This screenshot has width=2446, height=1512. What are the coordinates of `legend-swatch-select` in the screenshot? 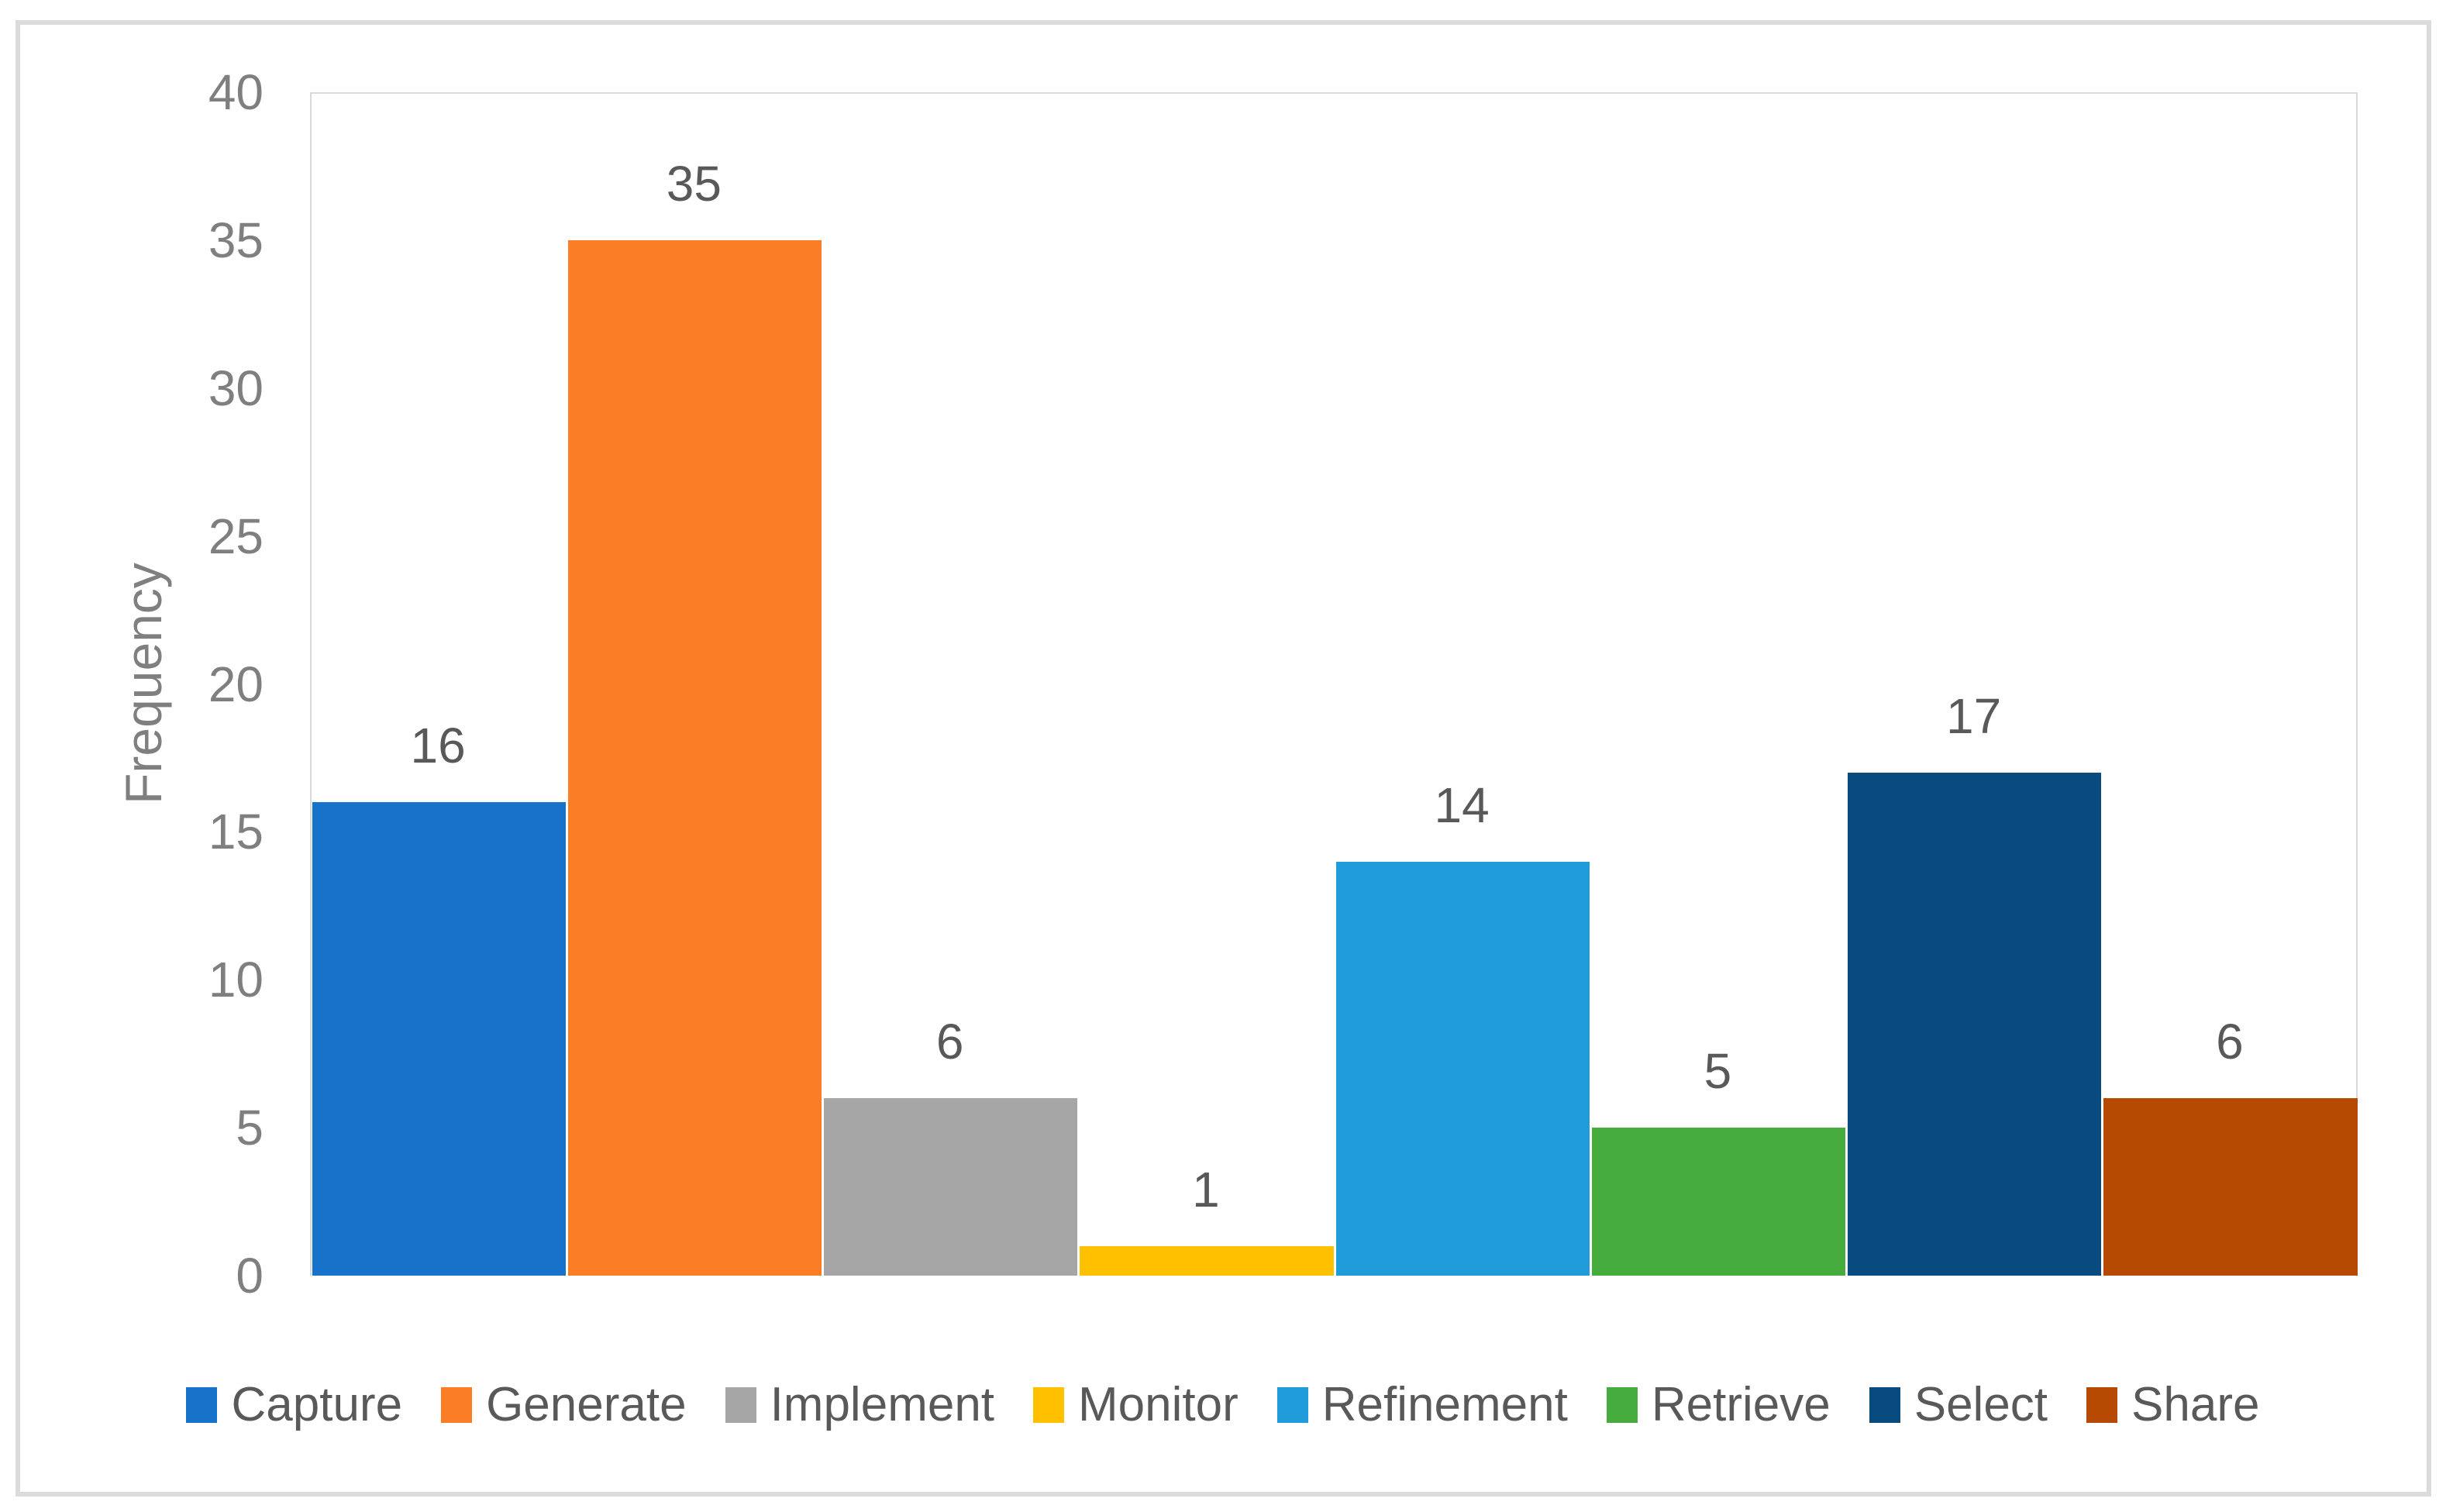 It's located at (1884, 1404).